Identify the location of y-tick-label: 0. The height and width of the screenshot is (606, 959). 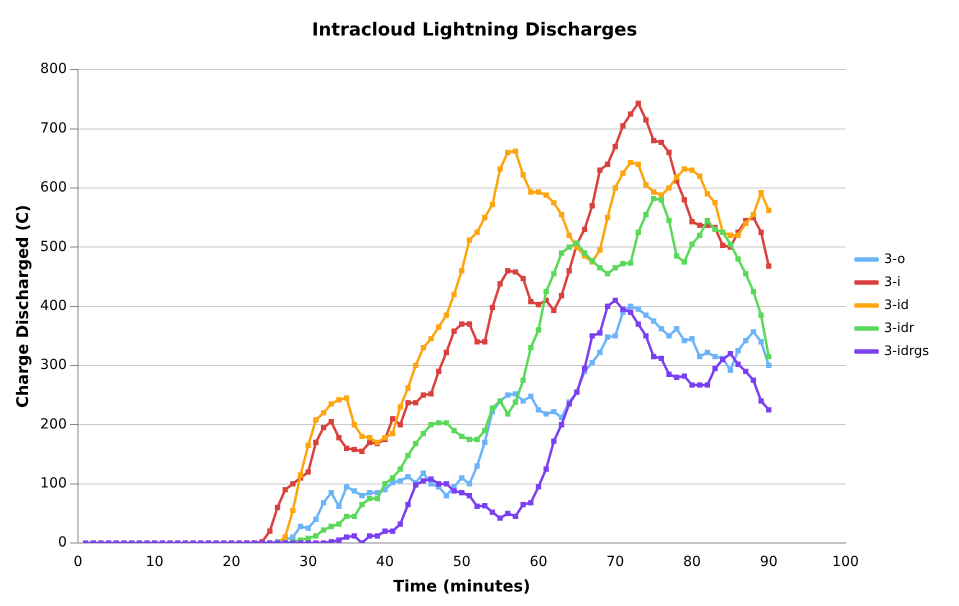
(62, 542).